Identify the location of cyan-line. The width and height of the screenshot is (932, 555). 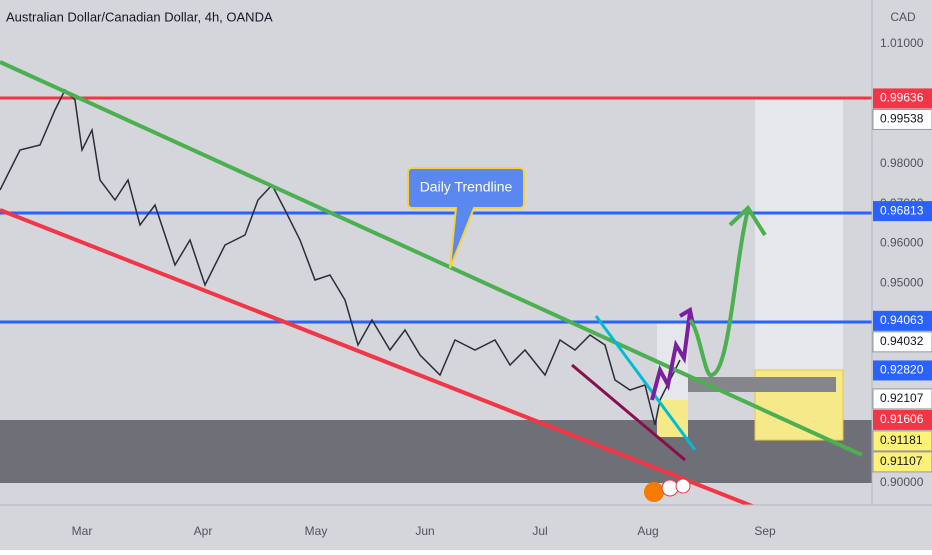
(645, 383).